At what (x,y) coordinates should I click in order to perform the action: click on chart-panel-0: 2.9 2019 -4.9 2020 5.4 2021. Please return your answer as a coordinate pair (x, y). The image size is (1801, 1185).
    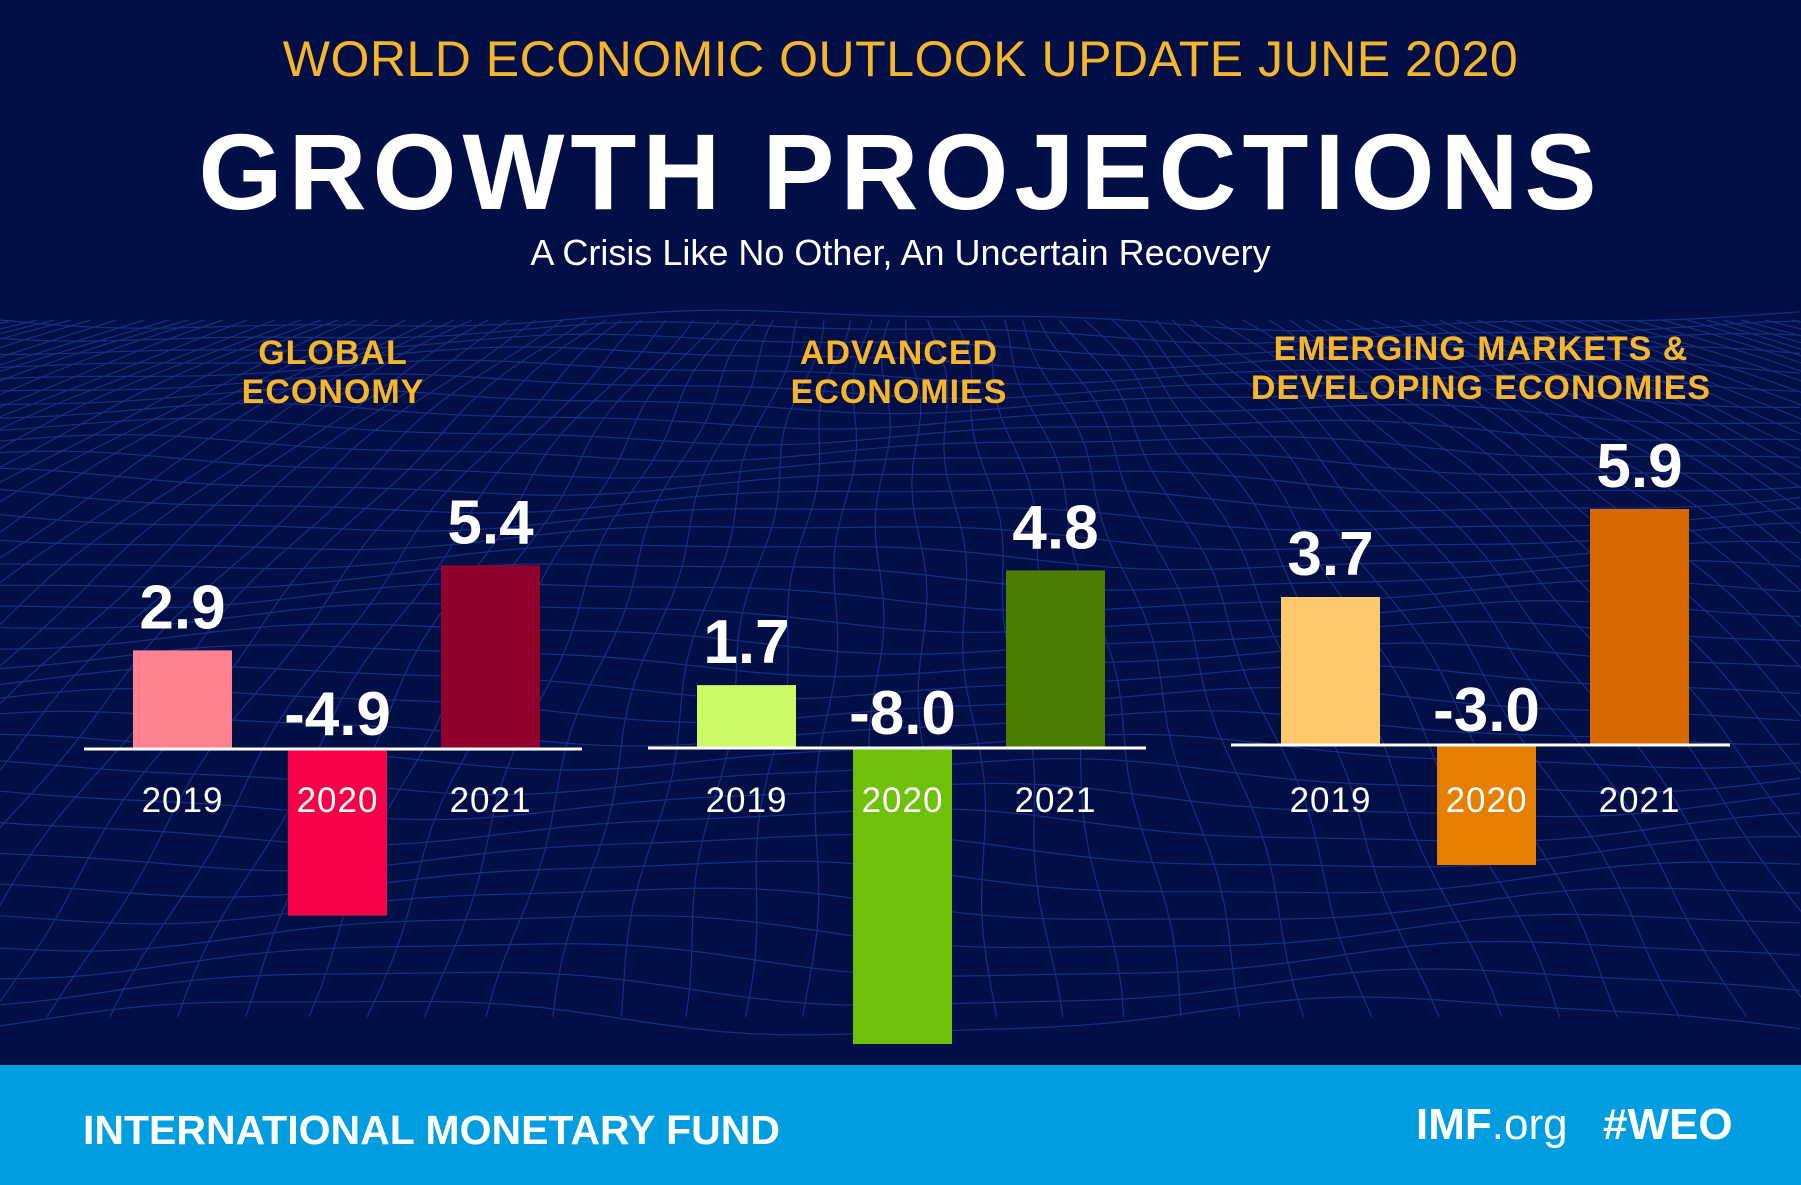
    Looking at the image, I should click on (333, 702).